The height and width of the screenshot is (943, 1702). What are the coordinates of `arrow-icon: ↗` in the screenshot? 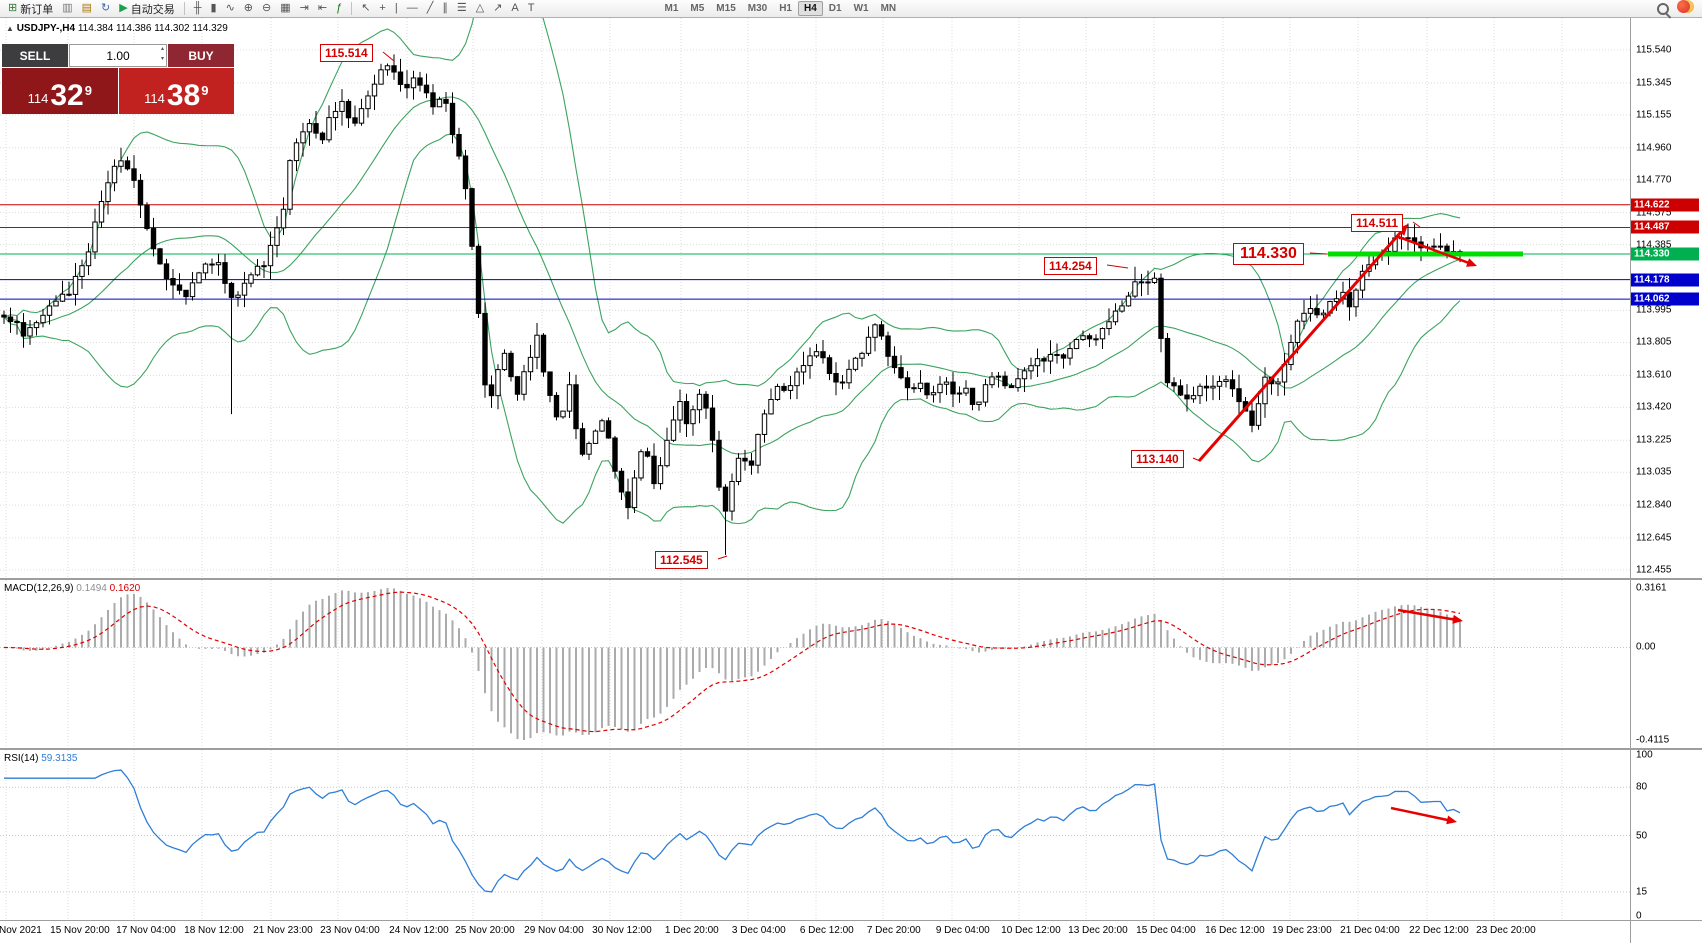 It's located at (497, 9).